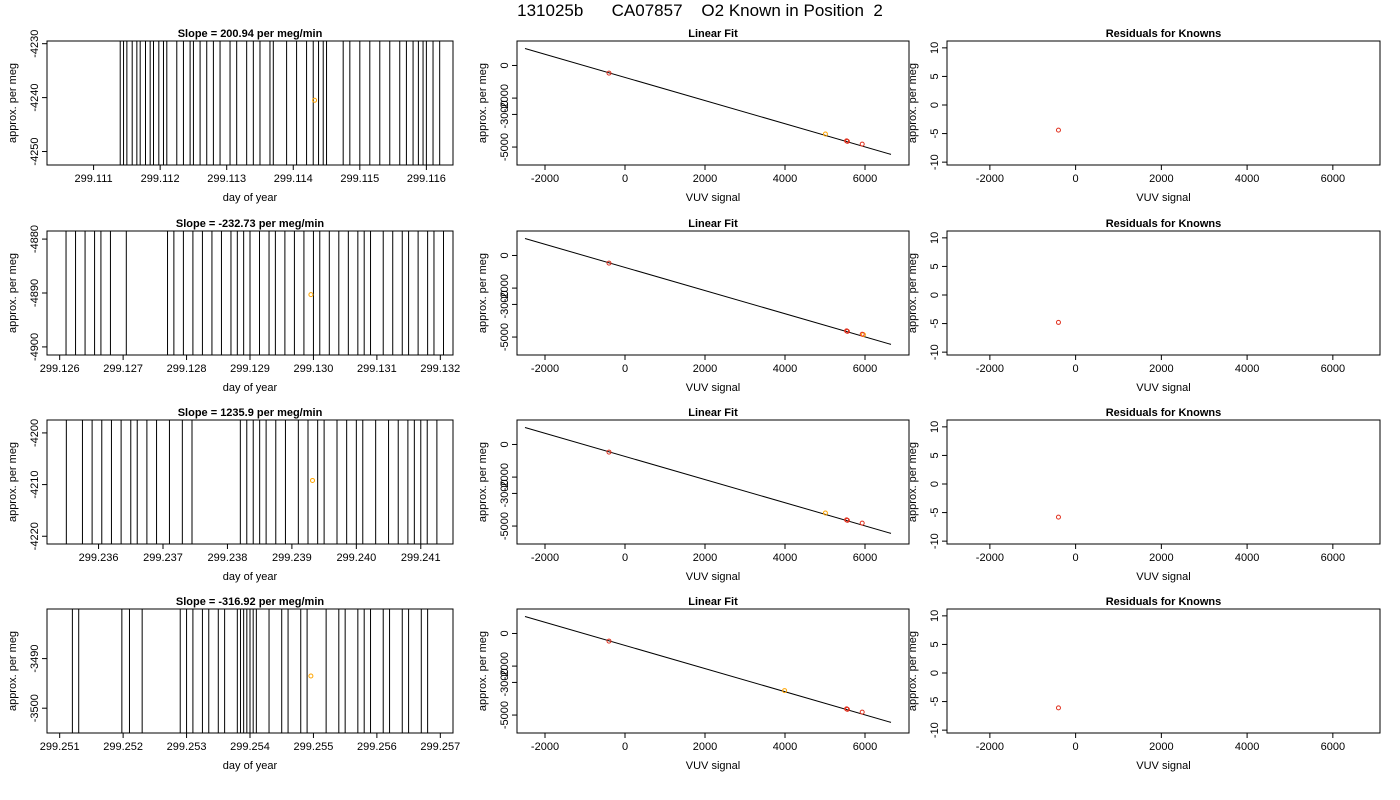 The image size is (1400, 800). I want to click on x-tick-label: 299.236, so click(99, 558).